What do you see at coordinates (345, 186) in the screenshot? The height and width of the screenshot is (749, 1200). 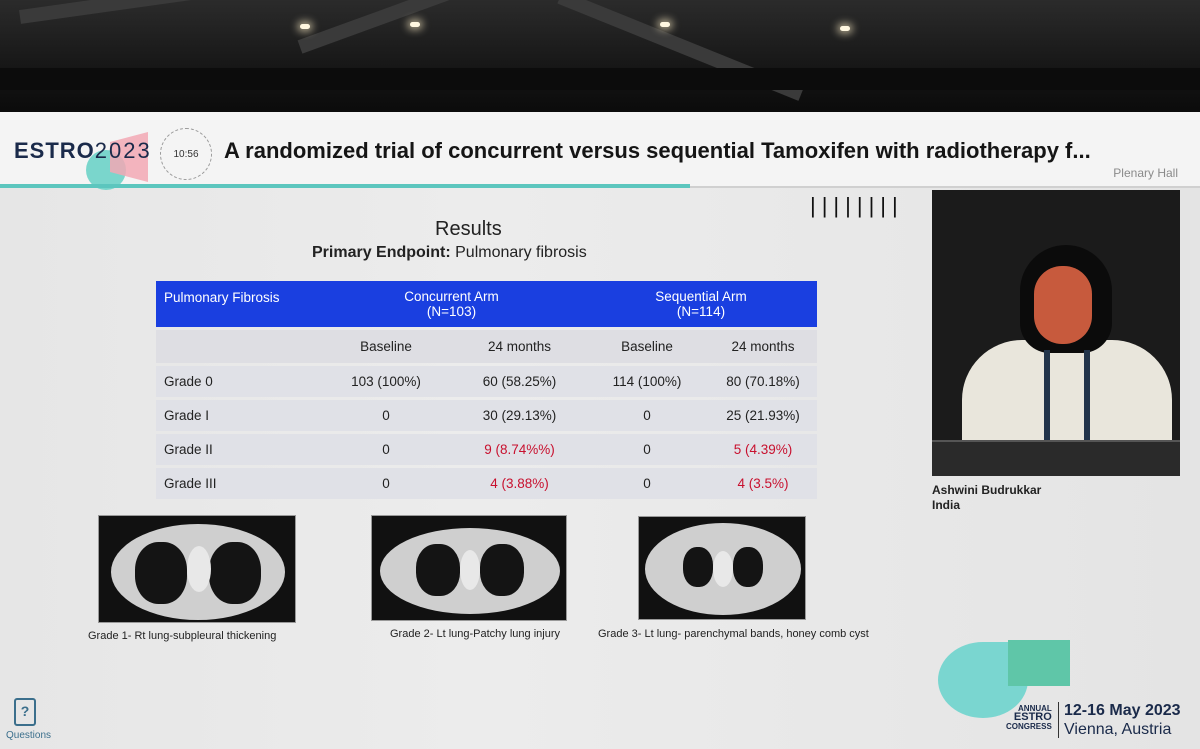 I see `header-accent-line` at bounding box center [345, 186].